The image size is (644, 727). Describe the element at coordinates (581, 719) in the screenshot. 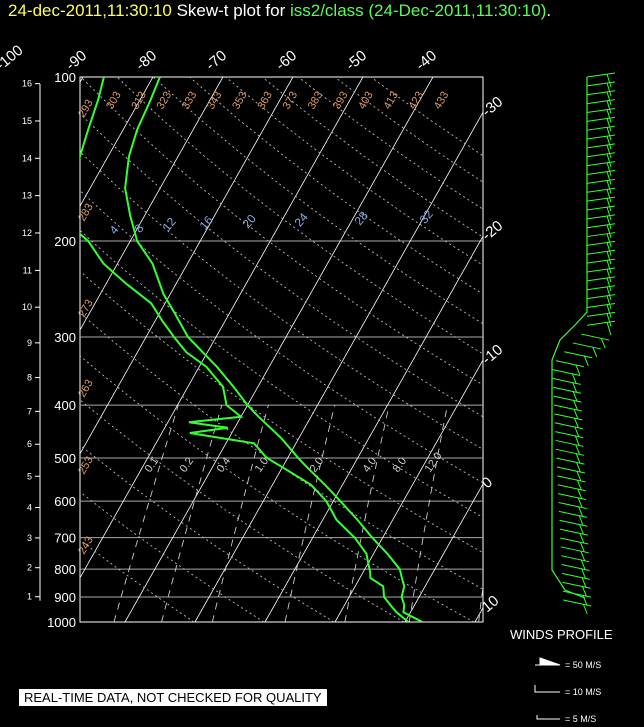

I see `legend-5-label: = 5 M/S` at that location.